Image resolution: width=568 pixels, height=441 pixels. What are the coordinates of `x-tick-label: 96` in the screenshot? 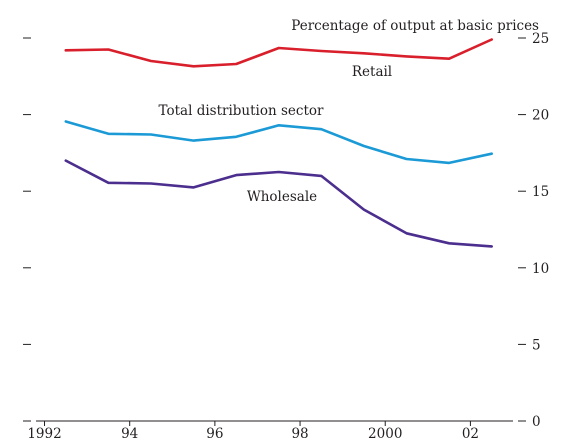 It's located at (214, 433).